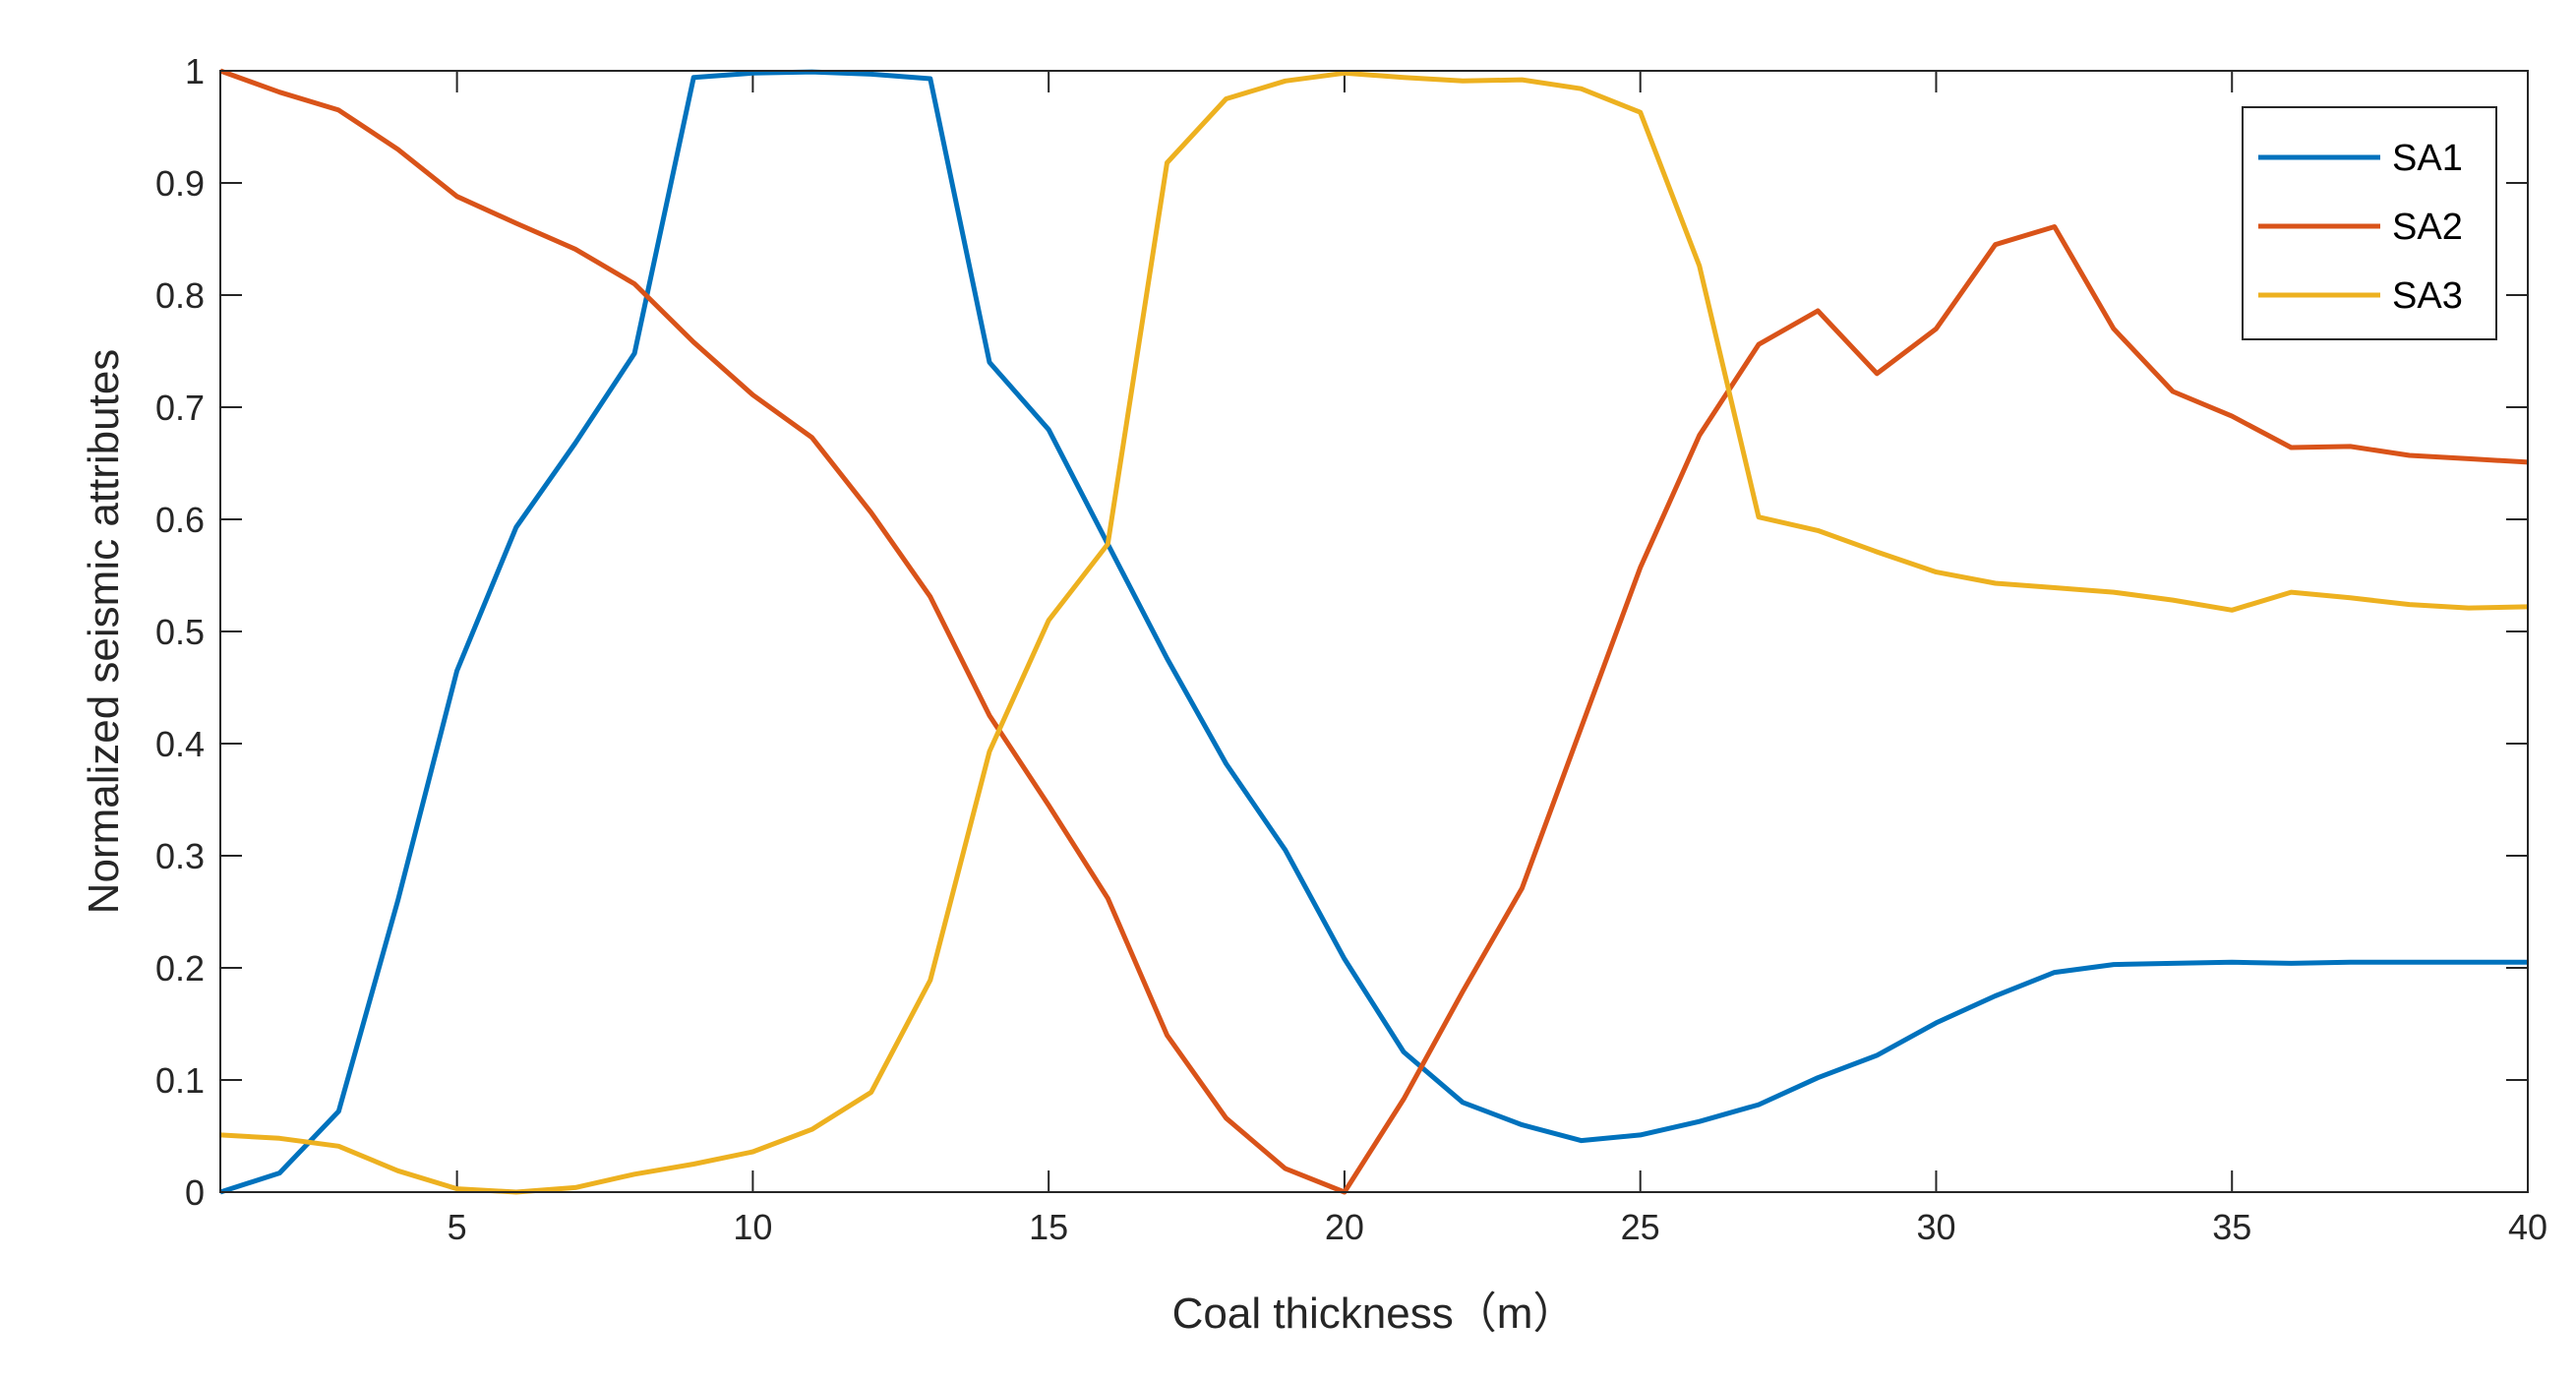 The height and width of the screenshot is (1379, 2576). What do you see at coordinates (180, 968) in the screenshot?
I see `y-tick-label-2: 0.2` at bounding box center [180, 968].